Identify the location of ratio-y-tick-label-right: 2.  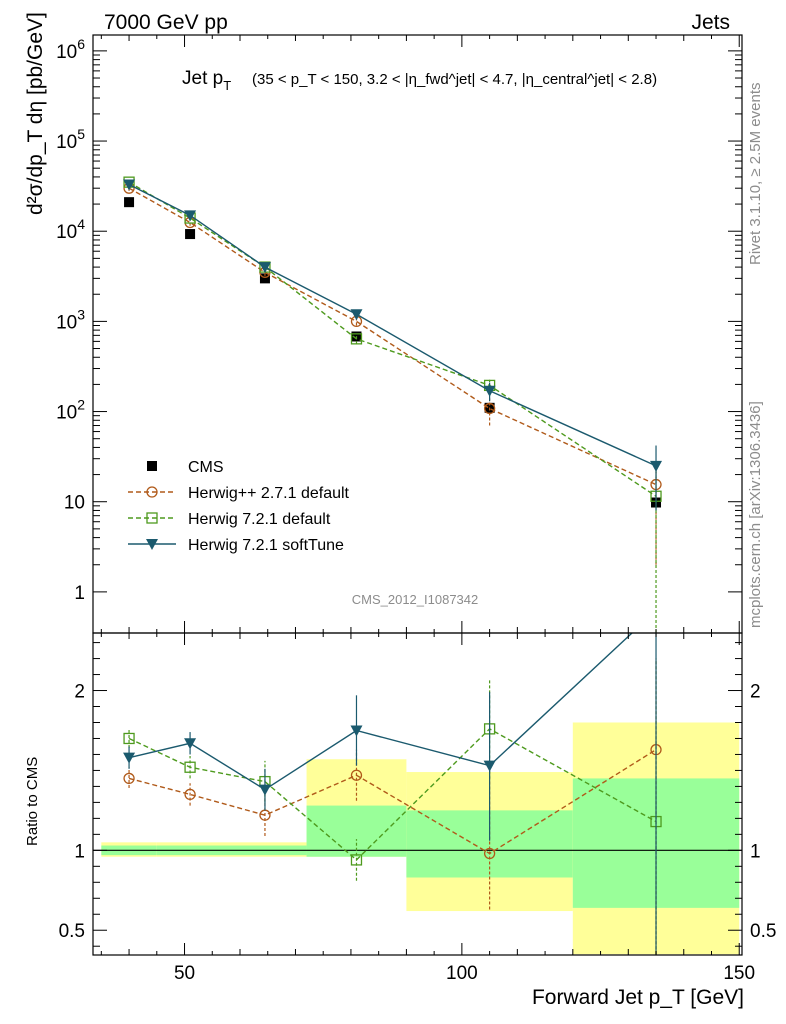
(755, 692).